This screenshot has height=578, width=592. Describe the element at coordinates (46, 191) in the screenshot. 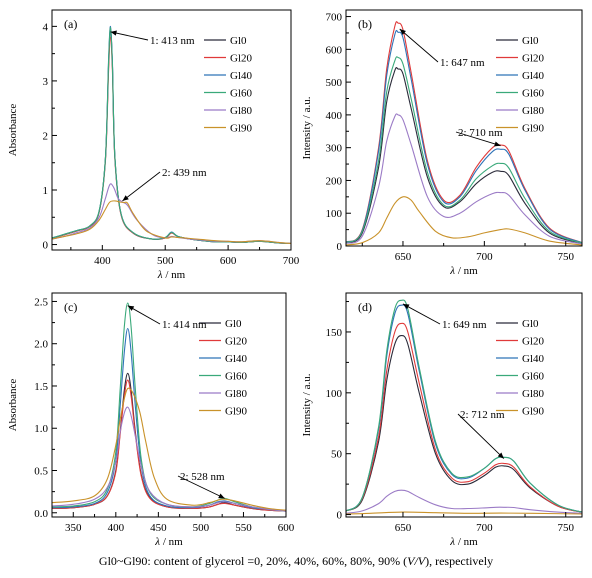

I see `y-tick-label: 1` at that location.